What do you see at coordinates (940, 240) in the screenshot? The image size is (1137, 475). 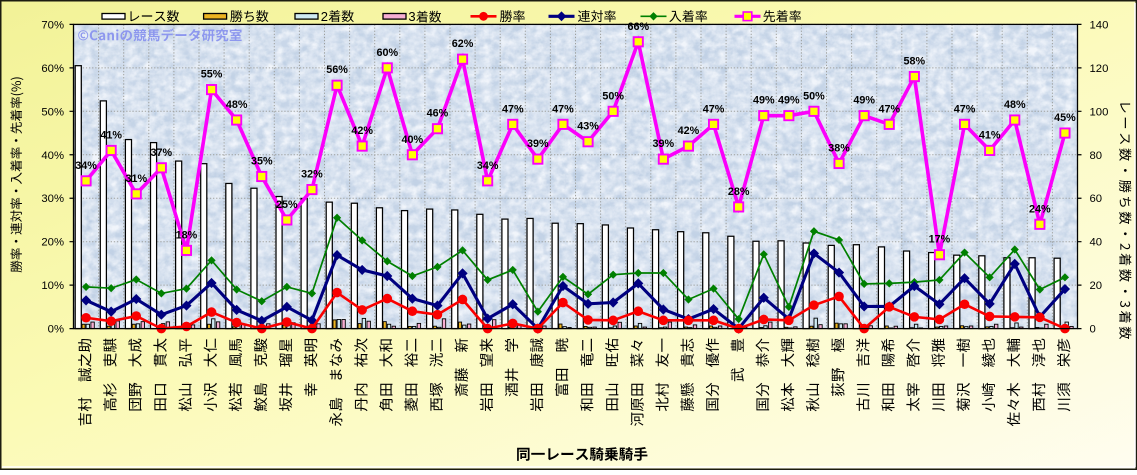 I see `svg-text: 17%` at bounding box center [940, 240].